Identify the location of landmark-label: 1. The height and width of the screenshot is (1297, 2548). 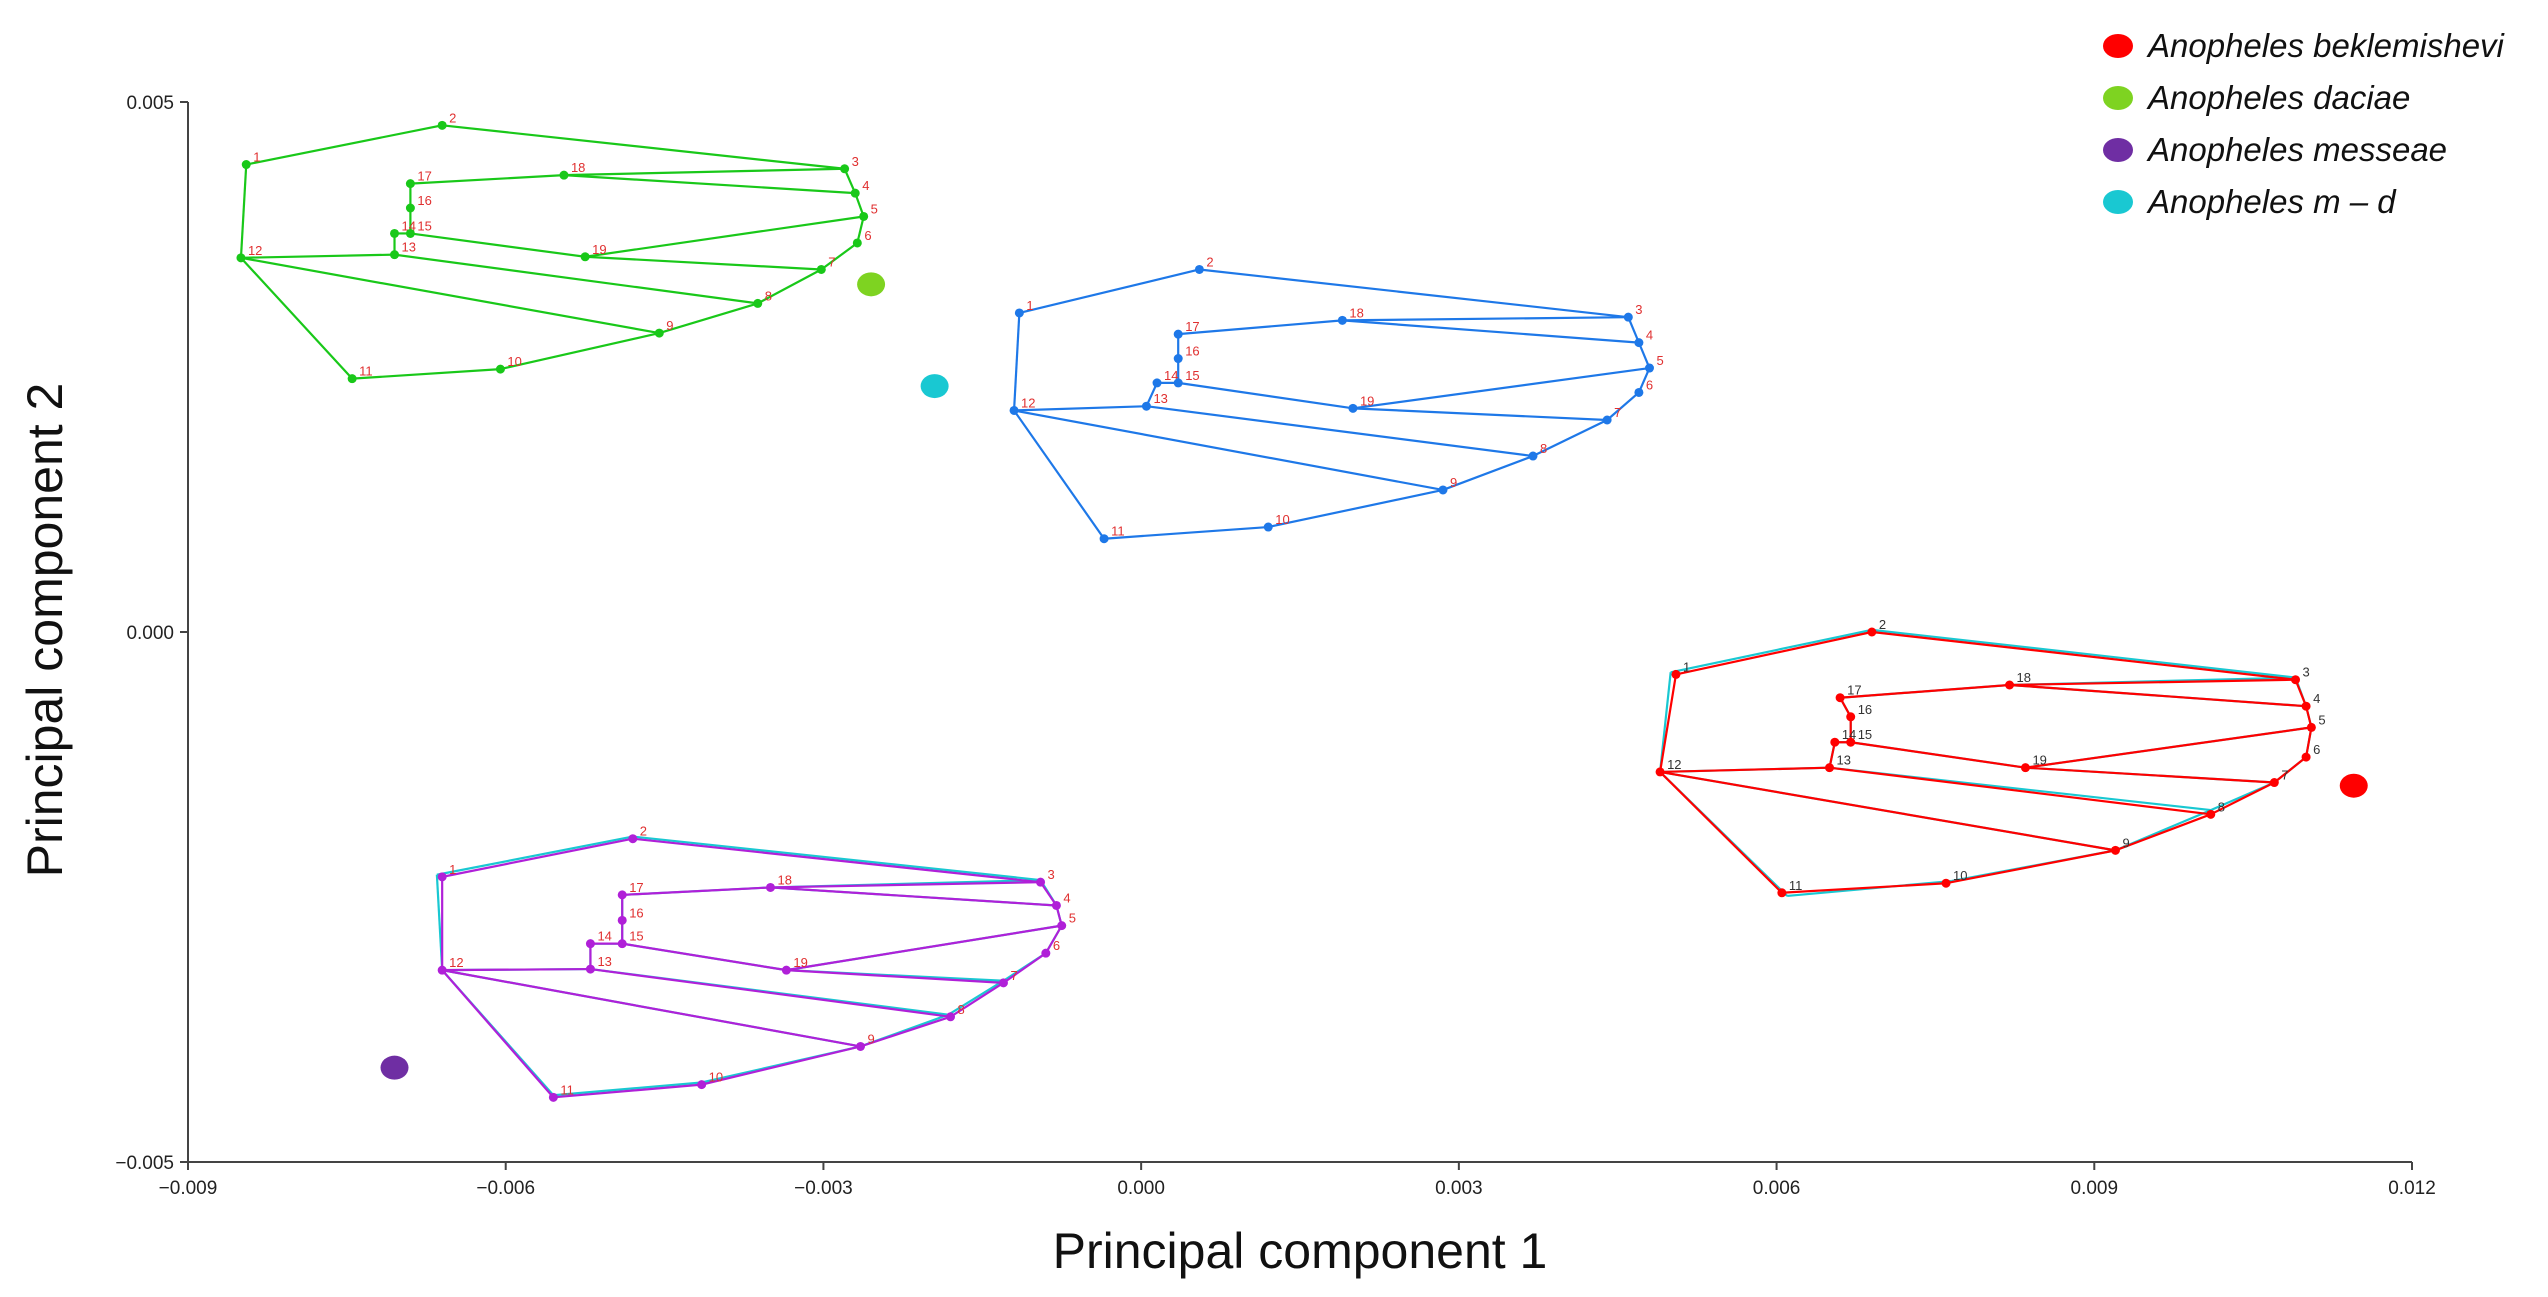
(256, 157).